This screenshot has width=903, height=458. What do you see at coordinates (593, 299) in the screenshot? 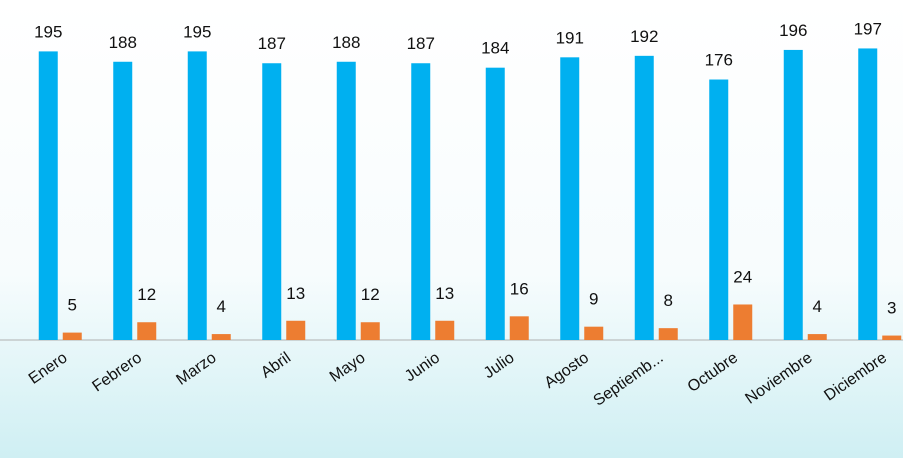
I see `data-label: 9` at bounding box center [593, 299].